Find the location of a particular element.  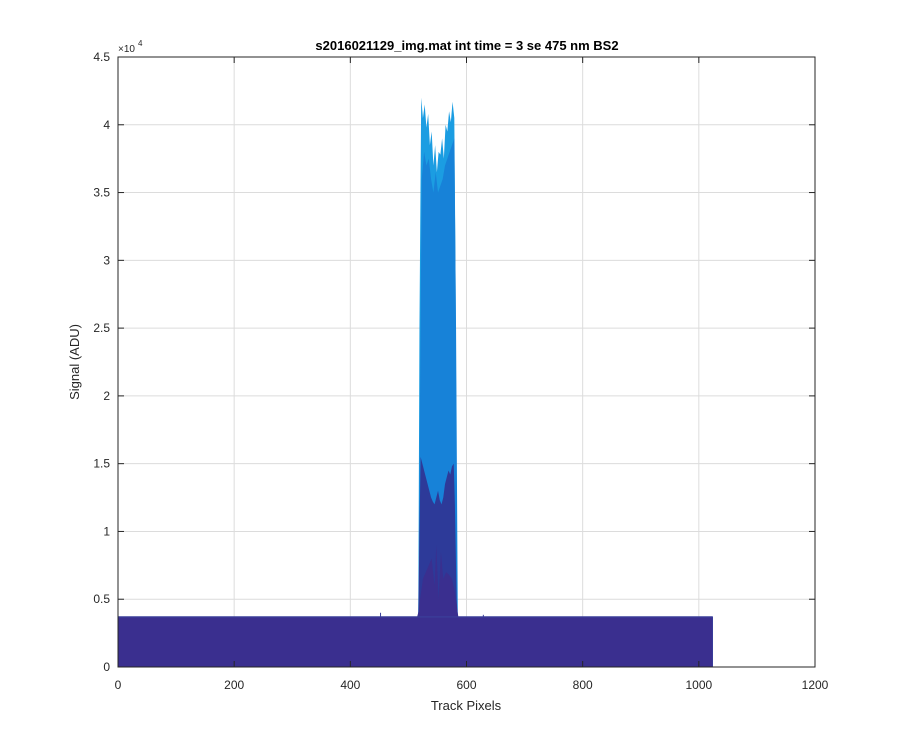

x-tick-label: 600 is located at coordinates (466, 685).